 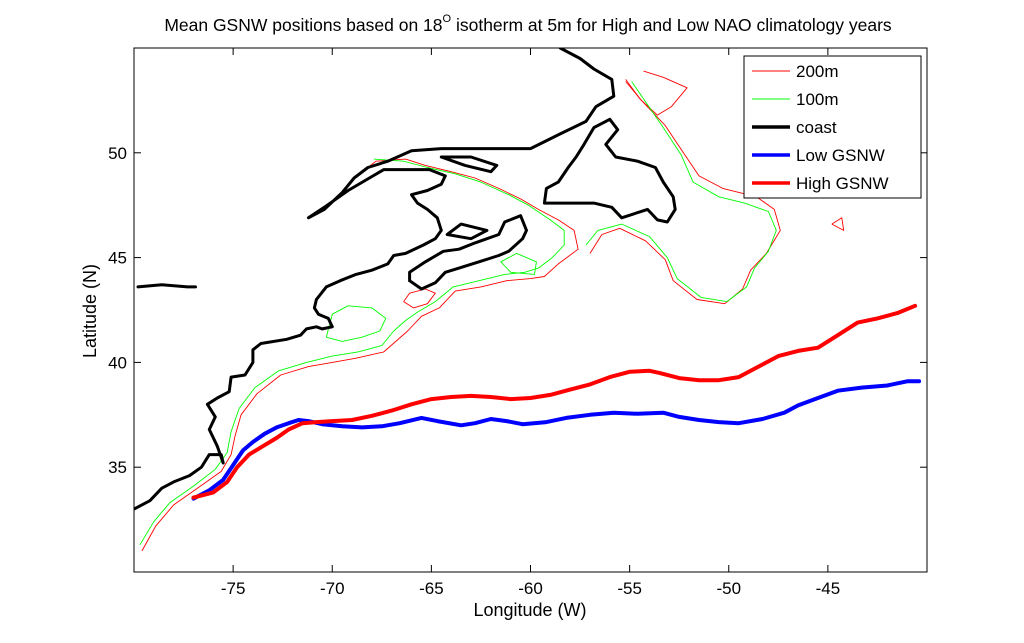 I want to click on y-tick-label: 40, so click(x=117, y=362).